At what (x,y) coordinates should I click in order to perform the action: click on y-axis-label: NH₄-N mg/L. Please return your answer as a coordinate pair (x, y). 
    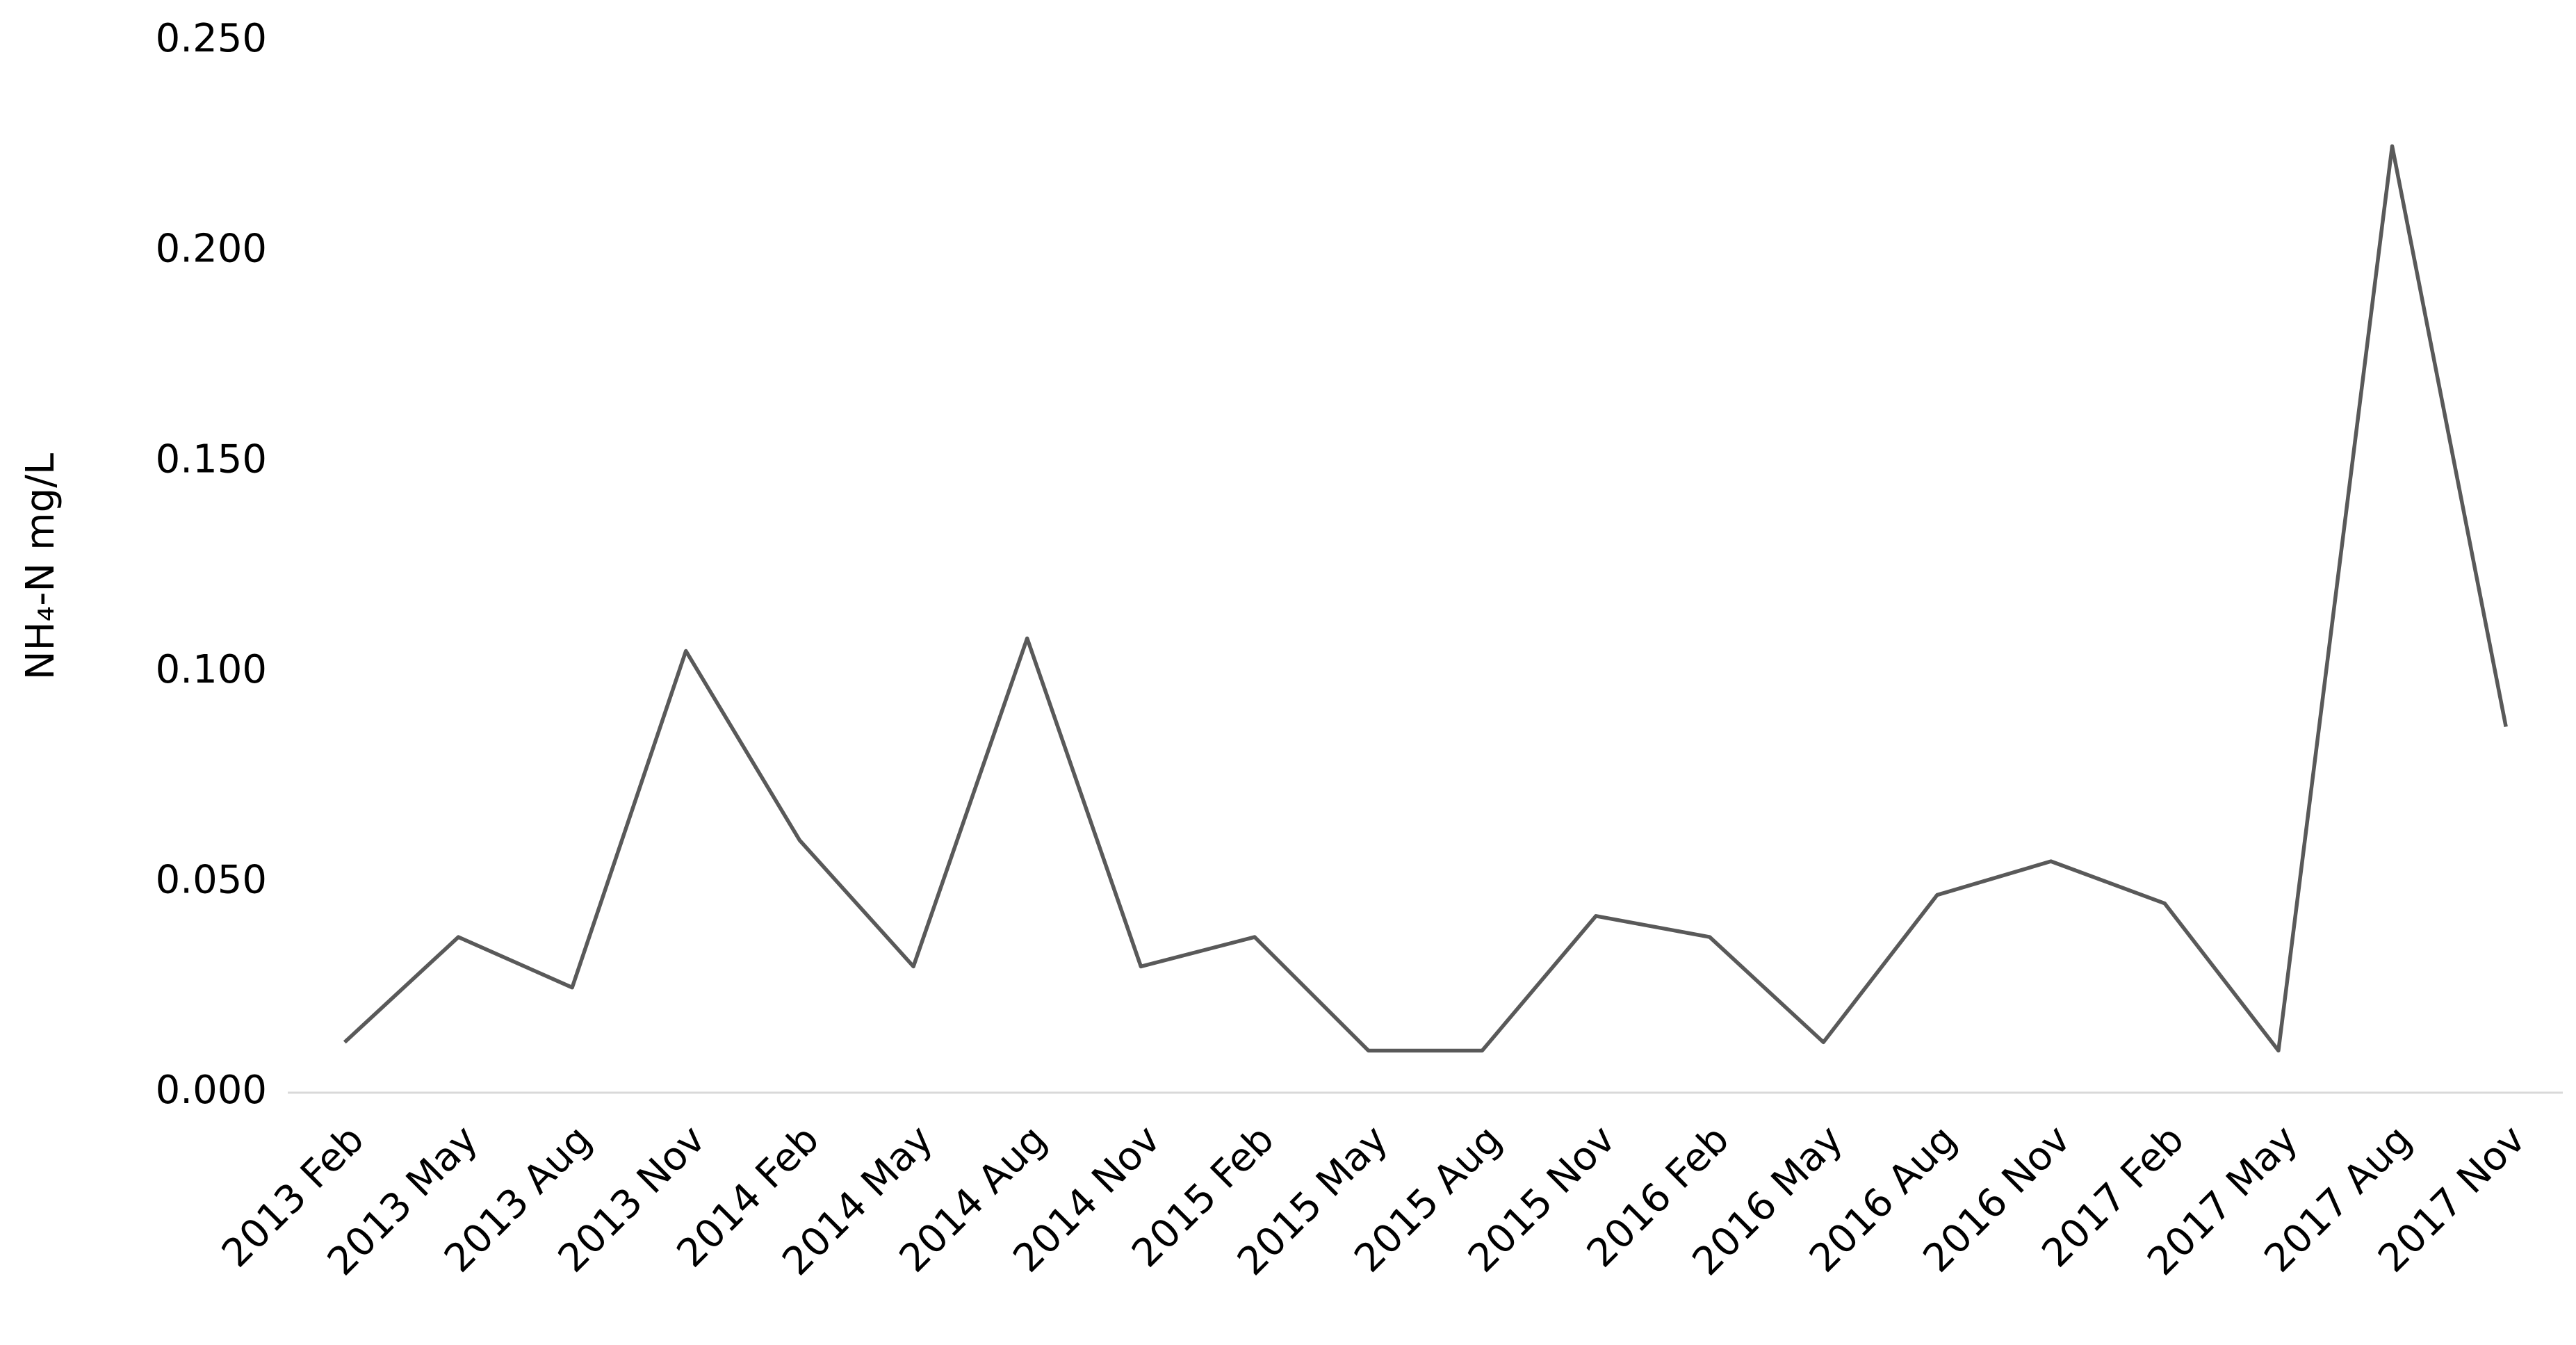
    Looking at the image, I should click on (40, 566).